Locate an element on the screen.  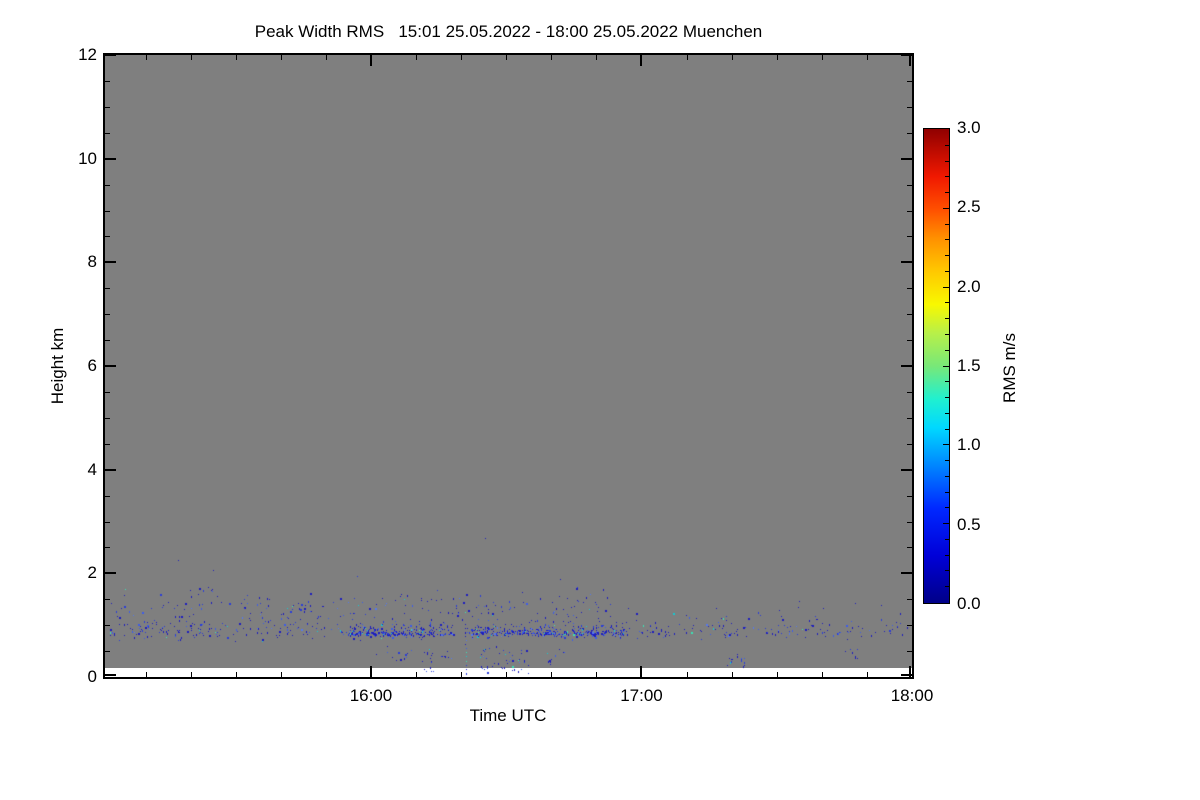
y-tick-label-2: 2 is located at coordinates (92, 573).